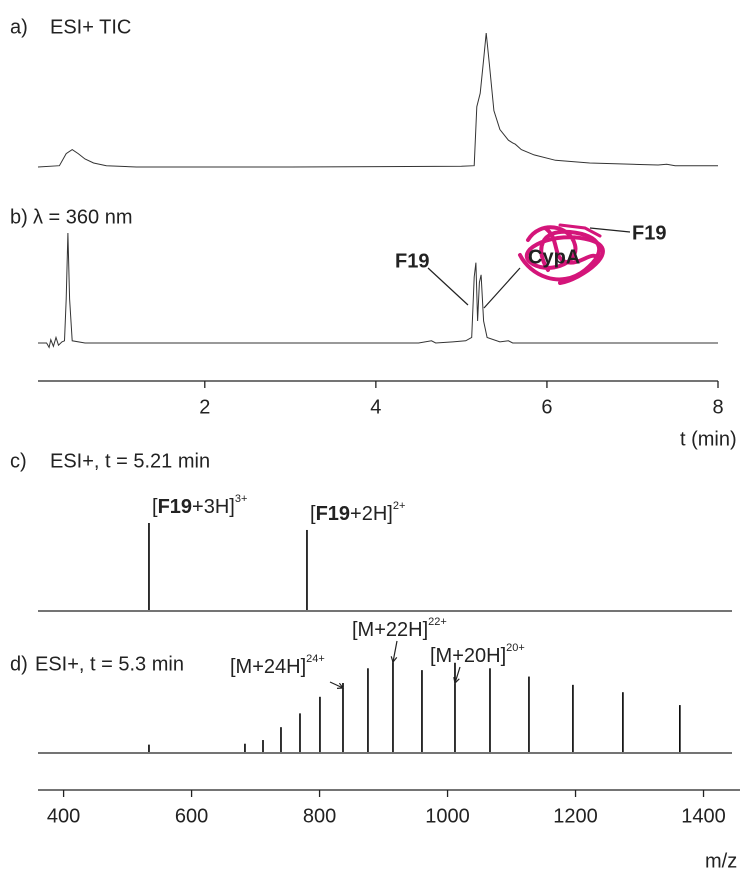 This screenshot has width=748, height=877. What do you see at coordinates (130, 461) in the screenshot?
I see `panel-title: ESI+, t = 5.21 min` at bounding box center [130, 461].